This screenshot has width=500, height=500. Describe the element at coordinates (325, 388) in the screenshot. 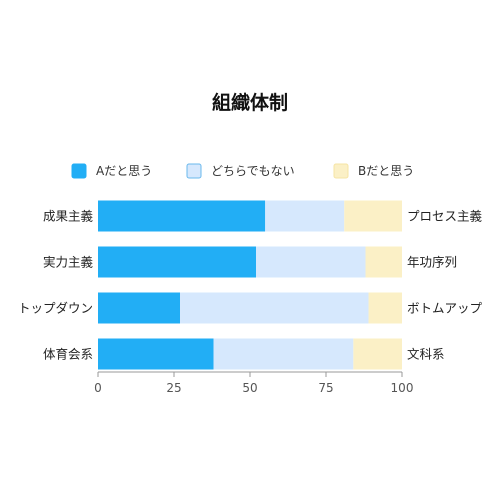

I see `x-tick-label: 75` at that location.